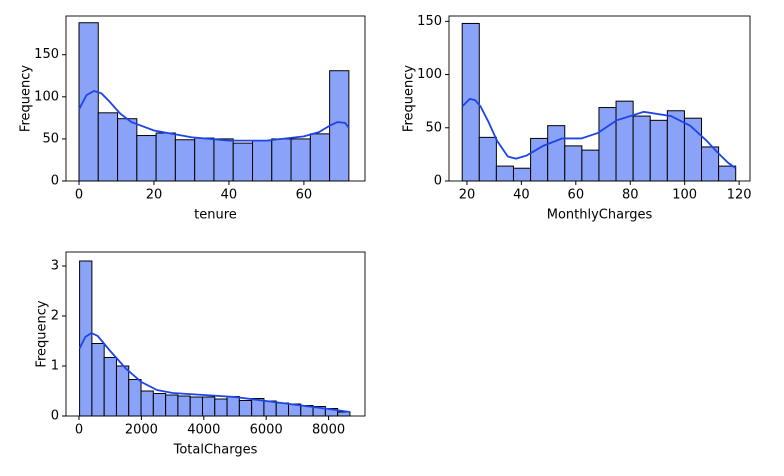 The height and width of the screenshot is (476, 784). Describe the element at coordinates (600, 215) in the screenshot. I see `x-axis-label: MonthlyCharges` at that location.